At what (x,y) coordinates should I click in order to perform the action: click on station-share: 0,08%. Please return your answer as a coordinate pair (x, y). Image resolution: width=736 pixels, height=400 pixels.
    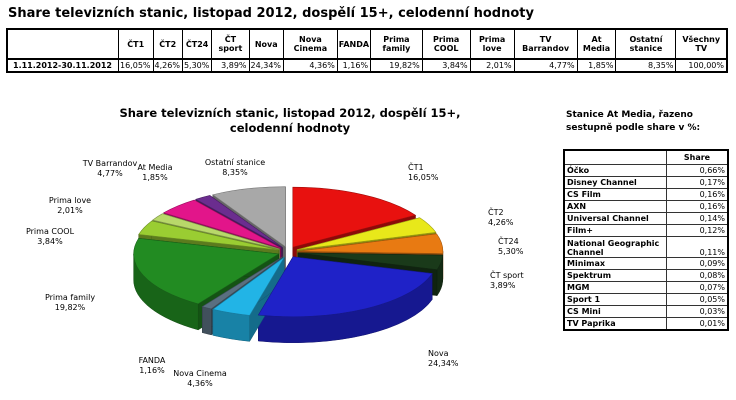
    Looking at the image, I should click on (697, 275).